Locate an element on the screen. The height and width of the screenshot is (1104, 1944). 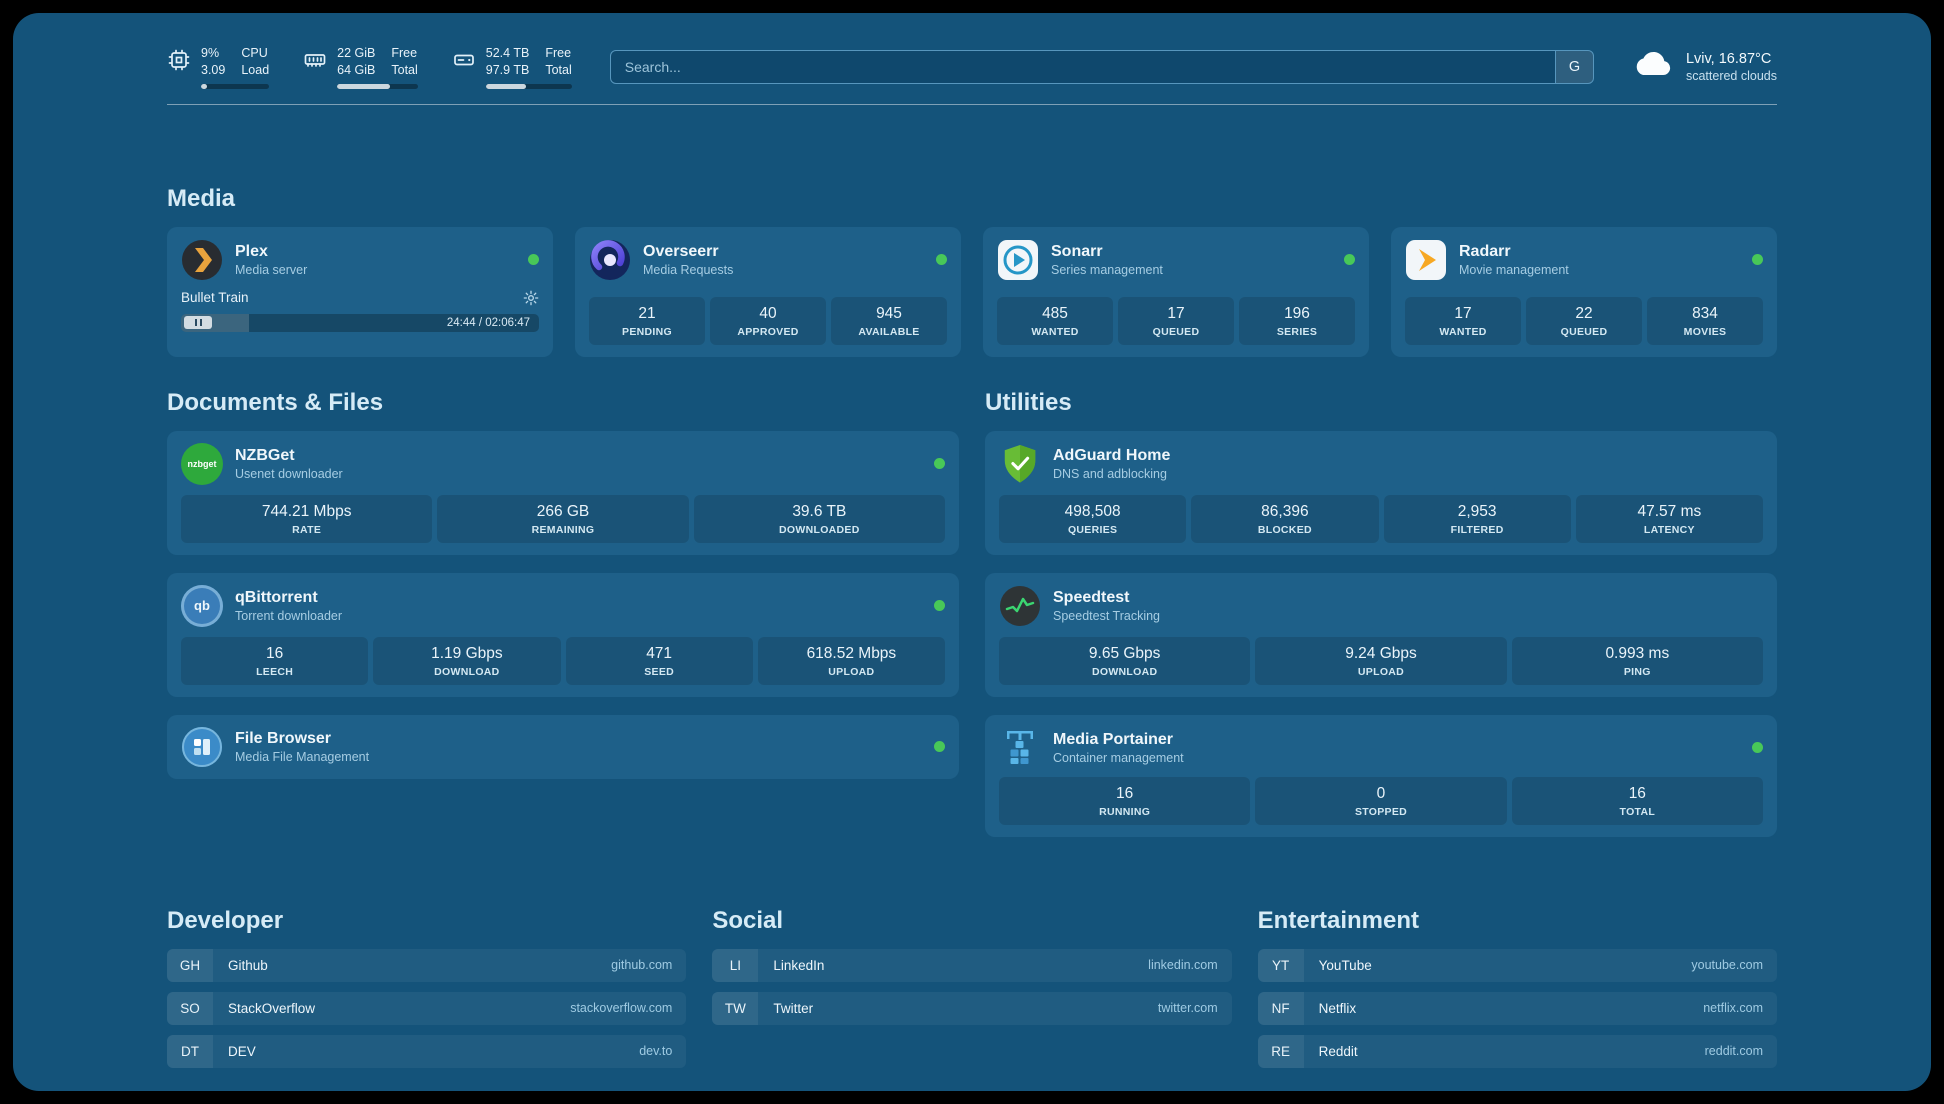
bookmark-name: LinkedIn is located at coordinates (799, 965).